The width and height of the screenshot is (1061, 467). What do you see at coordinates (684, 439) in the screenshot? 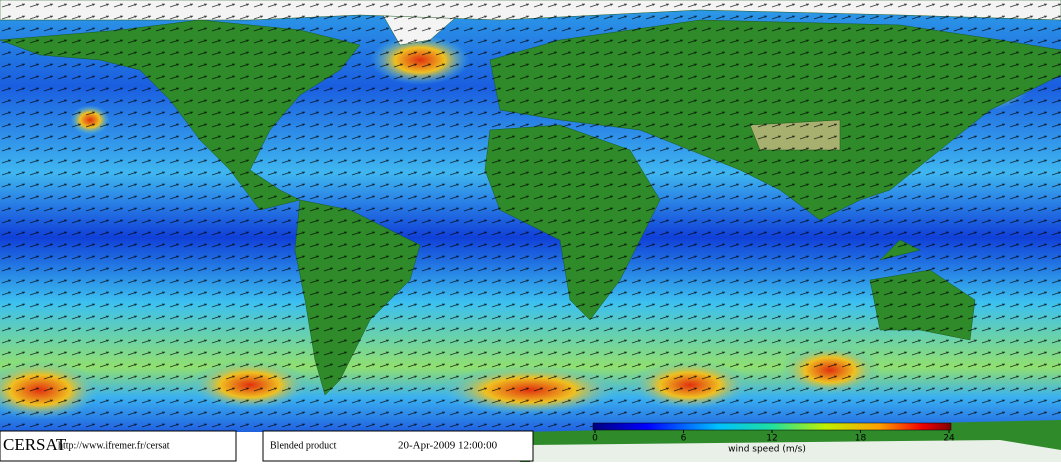
I see `tick-label: 6` at bounding box center [684, 439].